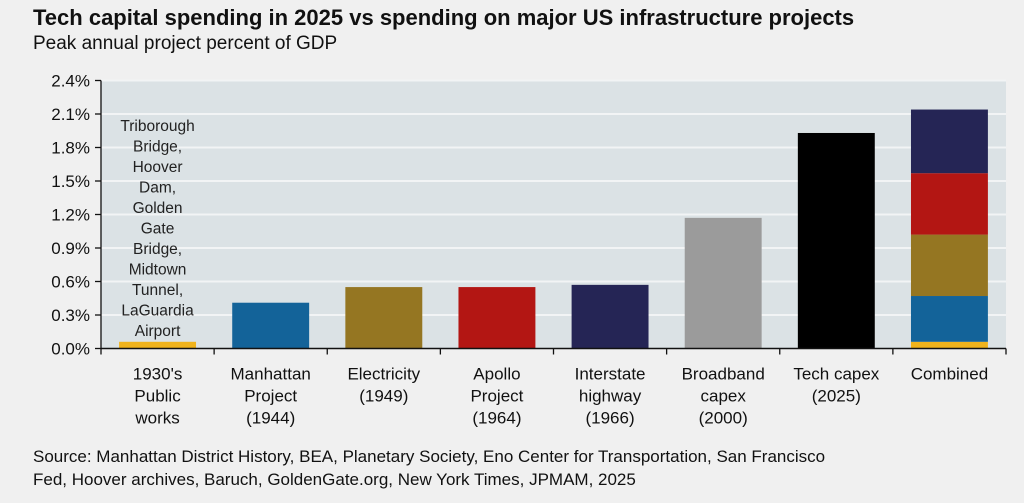  I want to click on y-tick-label: 1.2%, so click(70, 215).